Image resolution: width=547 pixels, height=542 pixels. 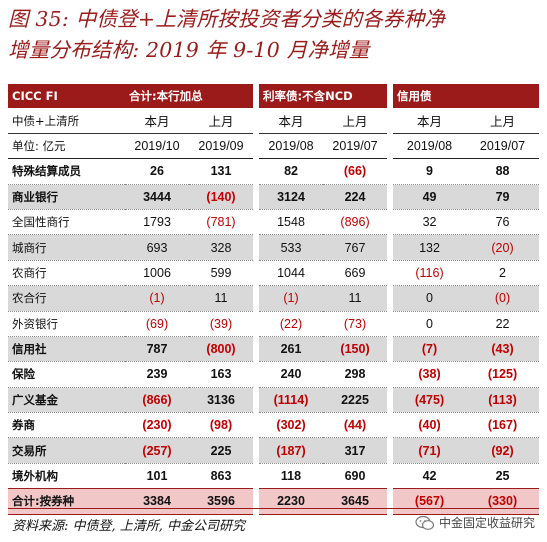 What do you see at coordinates (503, 349) in the screenshot?
I see `value-cell: (43)` at bounding box center [503, 349].